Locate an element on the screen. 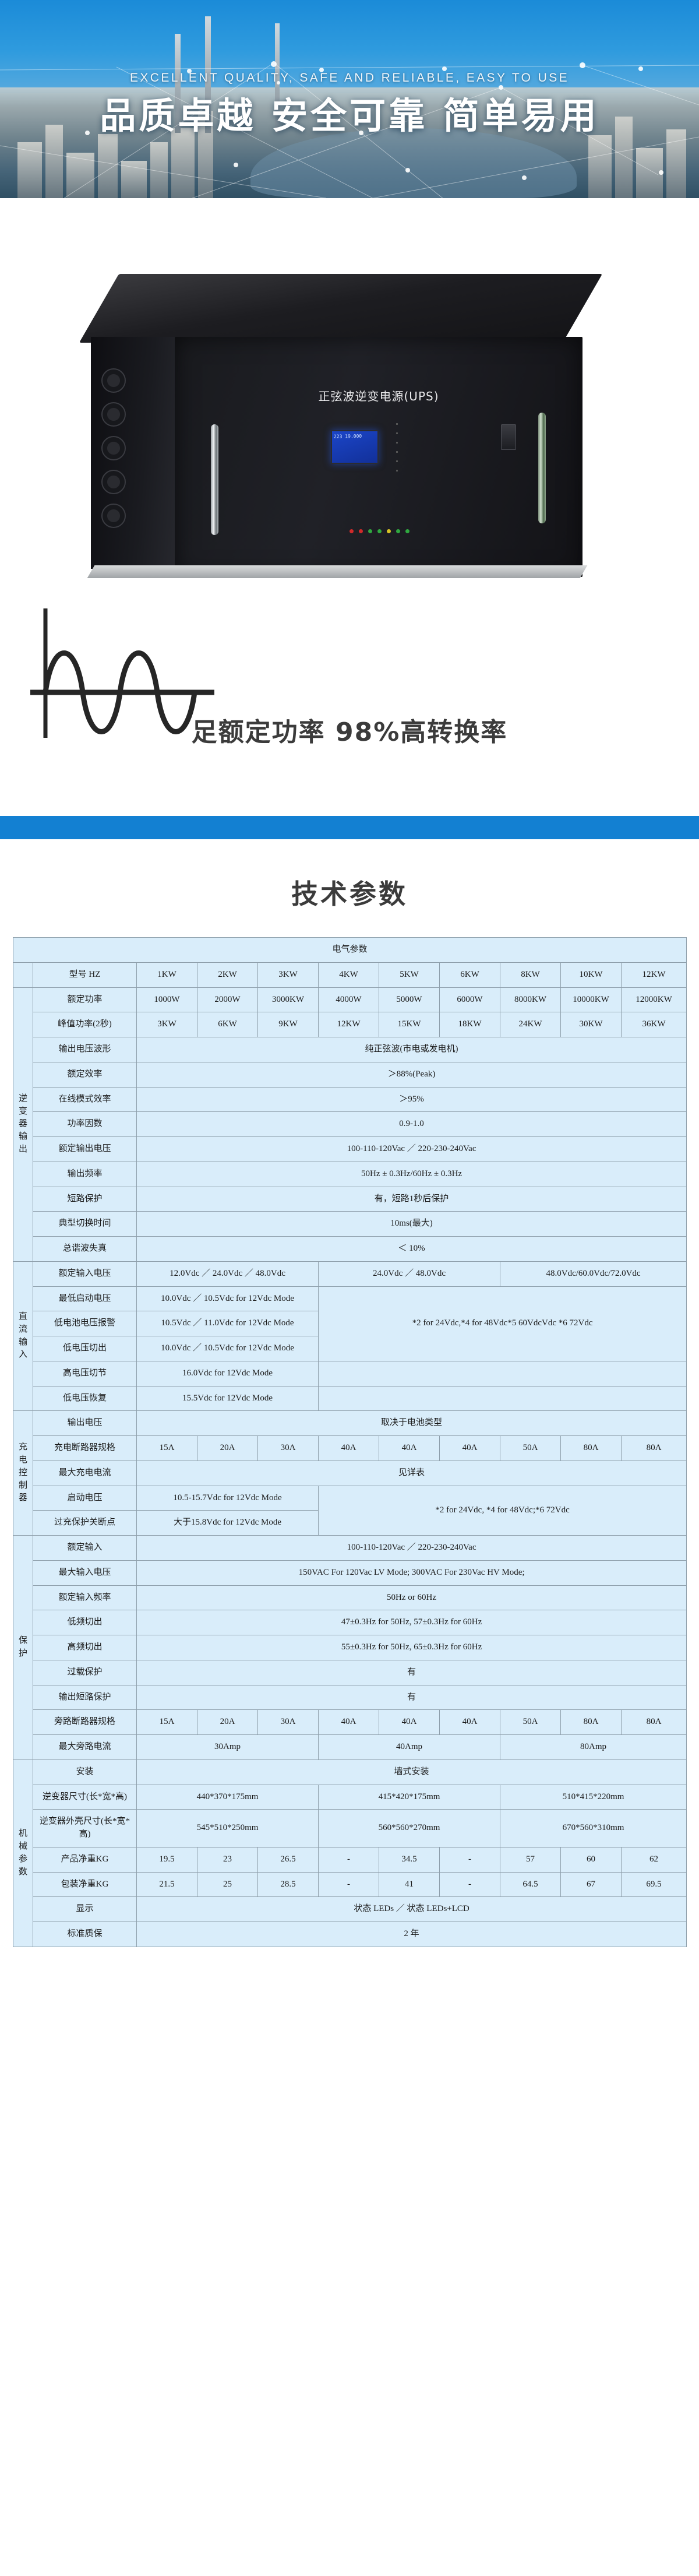  group-charge-controller: 充电控制器 is located at coordinates (23, 1473).